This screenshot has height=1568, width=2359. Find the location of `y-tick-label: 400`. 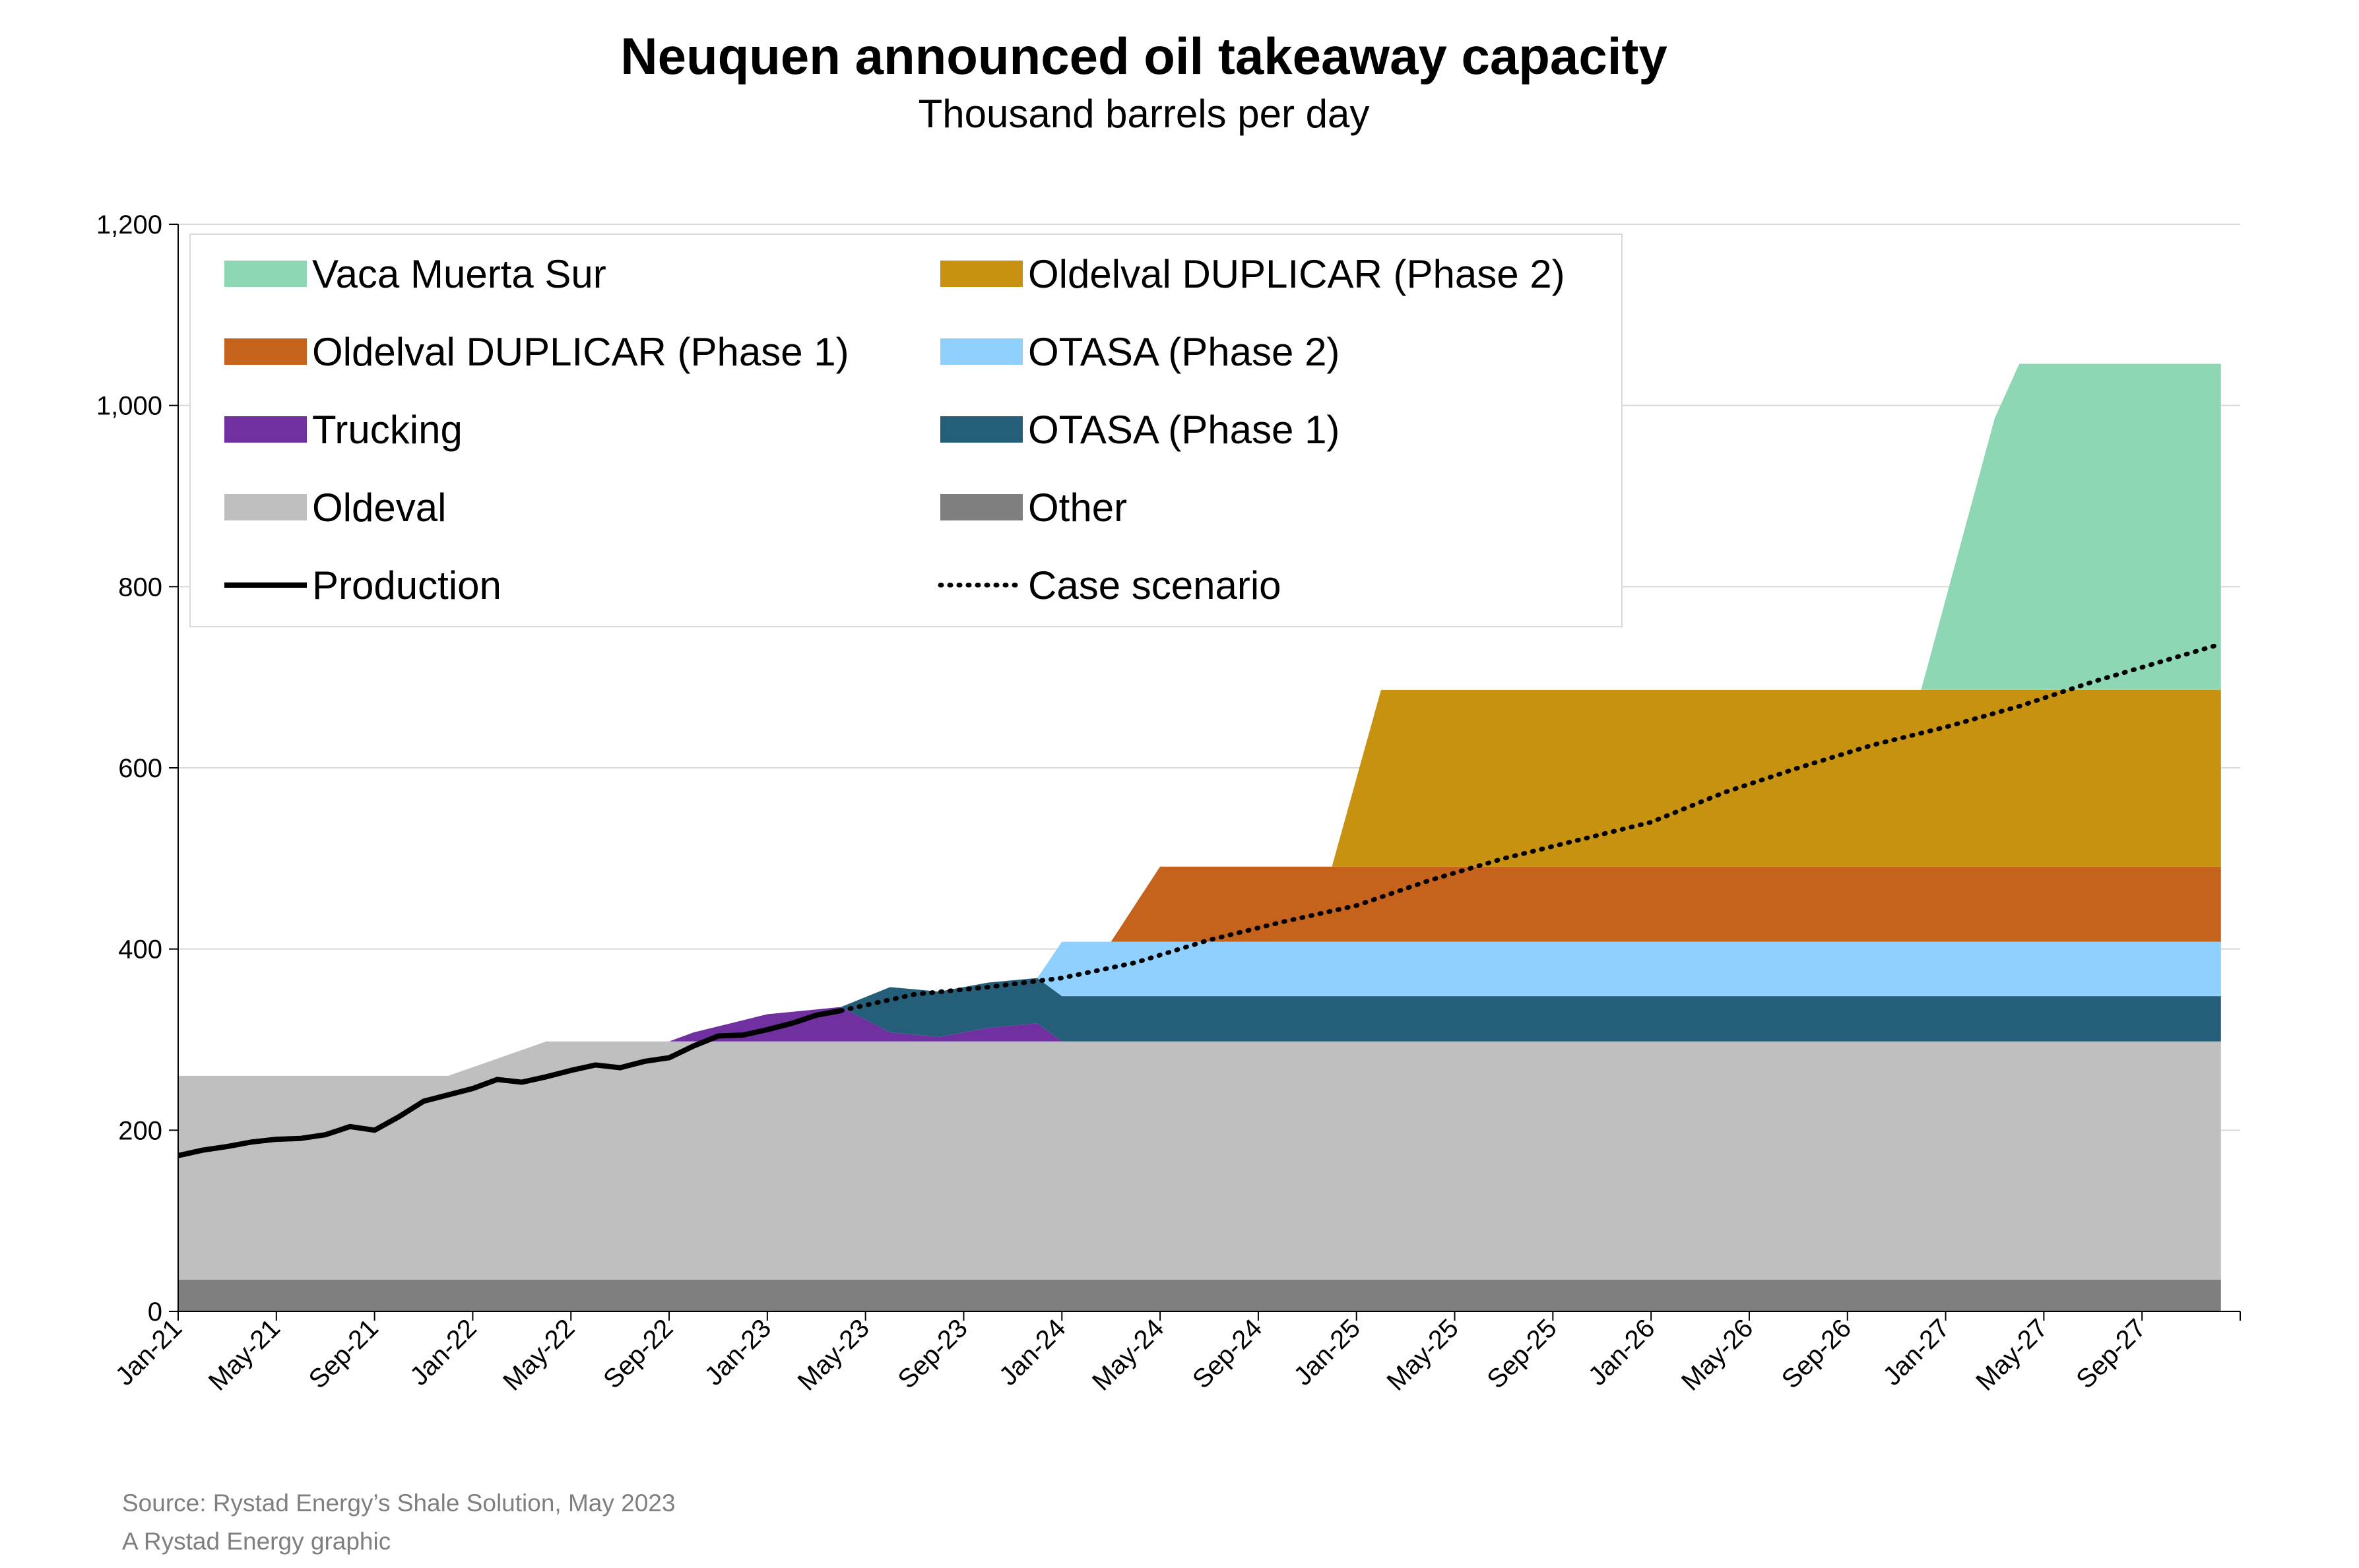

y-tick-label: 400 is located at coordinates (140, 949).